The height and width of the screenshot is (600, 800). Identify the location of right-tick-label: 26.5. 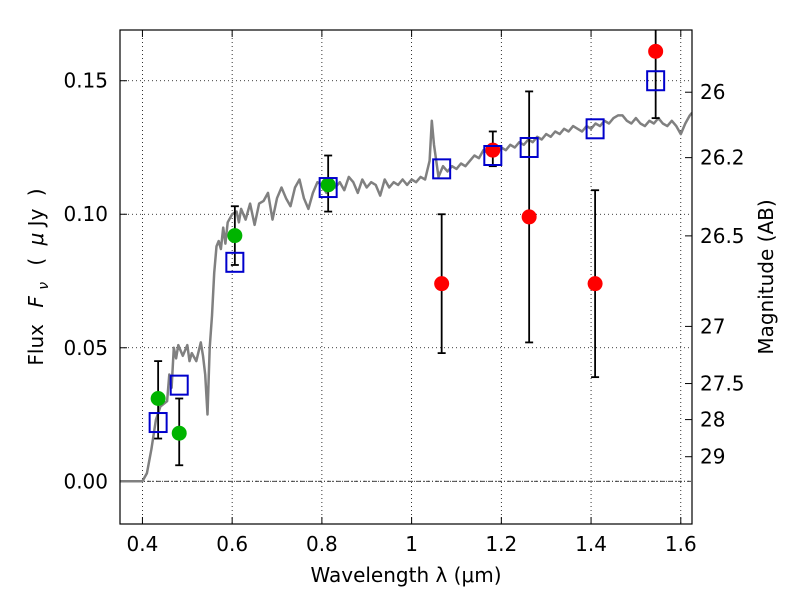
(722, 236).